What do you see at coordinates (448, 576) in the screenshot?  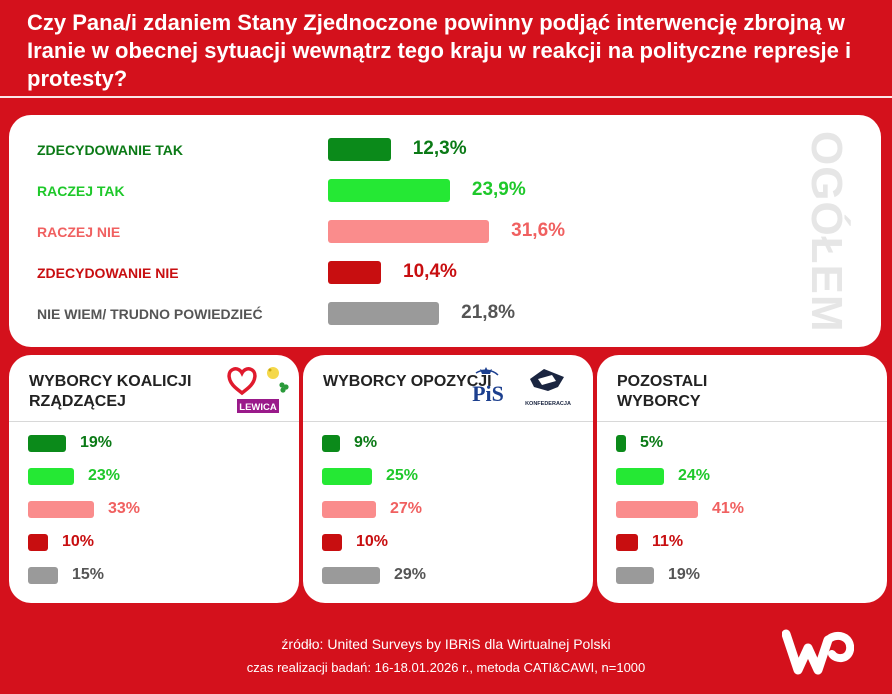 I see `result-row-nie-wiem: 29%` at bounding box center [448, 576].